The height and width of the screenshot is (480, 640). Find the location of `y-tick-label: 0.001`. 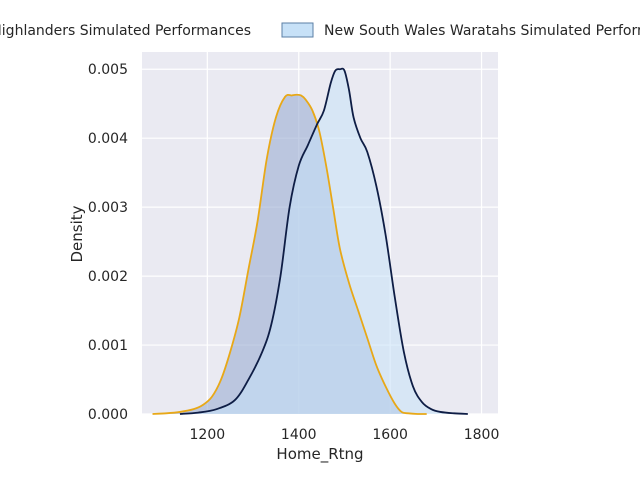

y-tick-label: 0.001 is located at coordinates (108, 346).